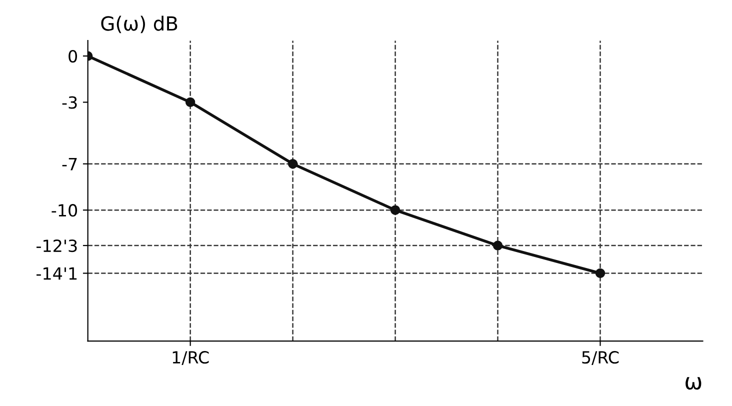 Image resolution: width=732 pixels, height=406 pixels. What do you see at coordinates (600, 358) in the screenshot?
I see `x-tick-label: 5/RC` at bounding box center [600, 358].